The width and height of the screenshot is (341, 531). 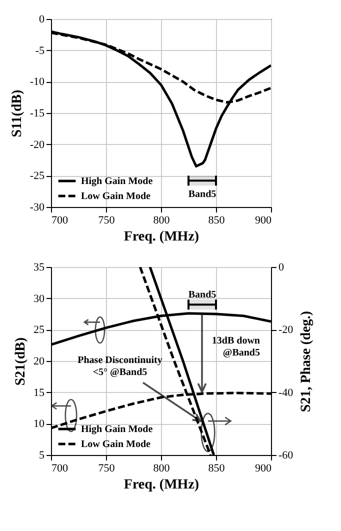 What do you see at coordinates (39, 424) in the screenshot?
I see `y-tick-label: 10` at bounding box center [39, 424].